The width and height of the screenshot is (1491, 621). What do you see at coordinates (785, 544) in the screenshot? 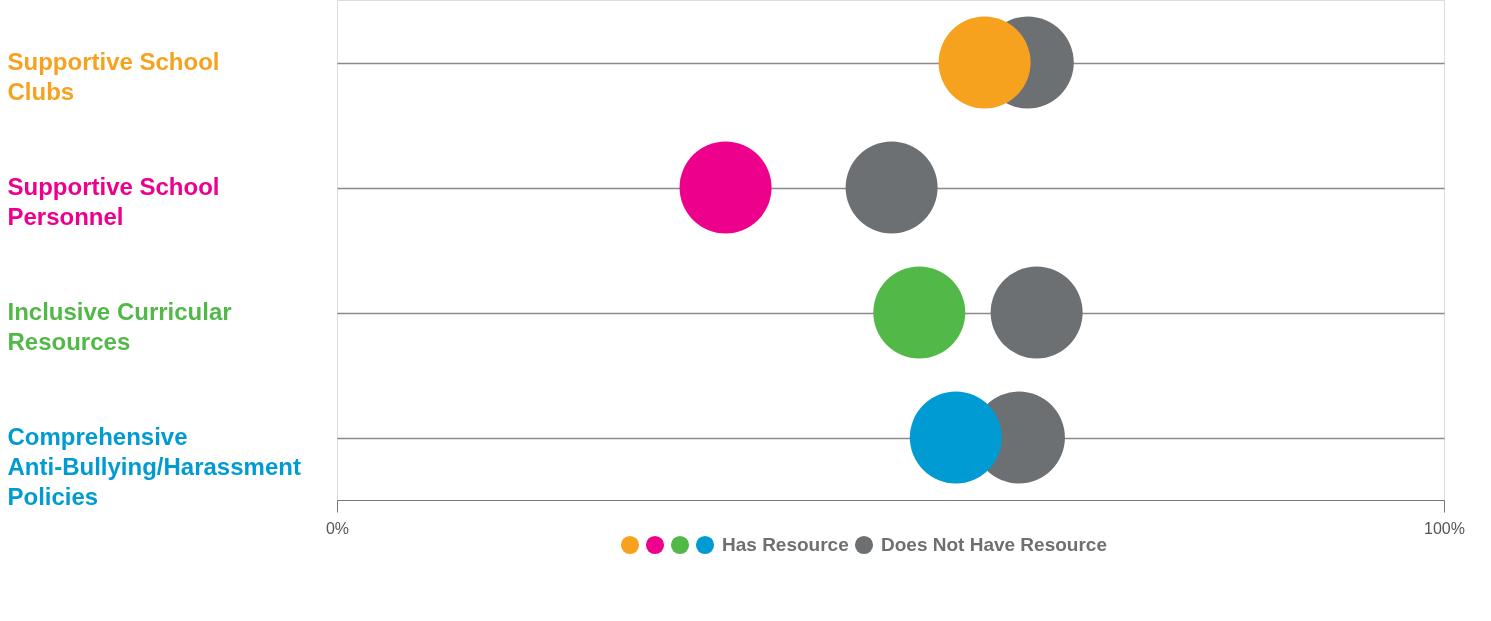
I see `legend-label: Has Resource` at bounding box center [785, 544].